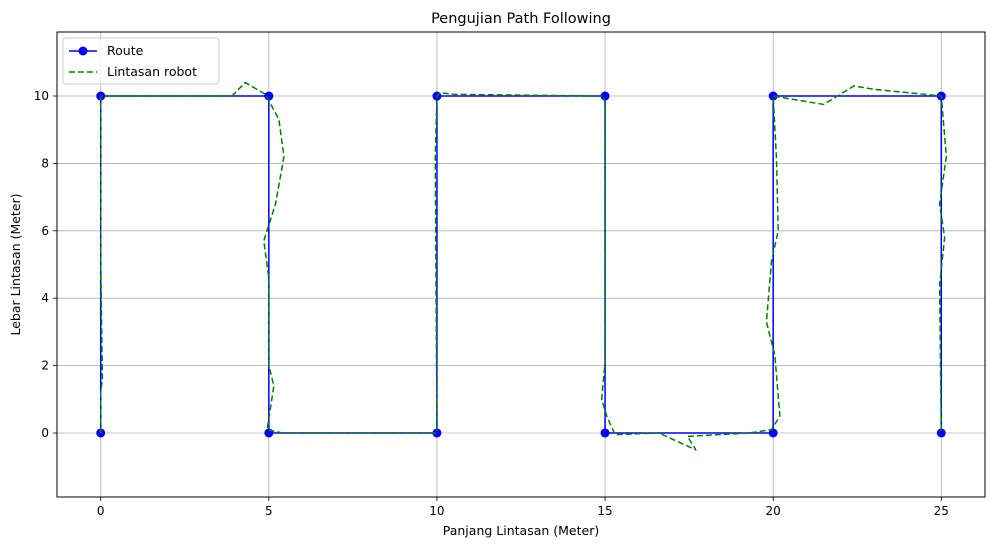 Image resolution: width=996 pixels, height=547 pixels. I want to click on y-tick-label: 8, so click(45, 163).